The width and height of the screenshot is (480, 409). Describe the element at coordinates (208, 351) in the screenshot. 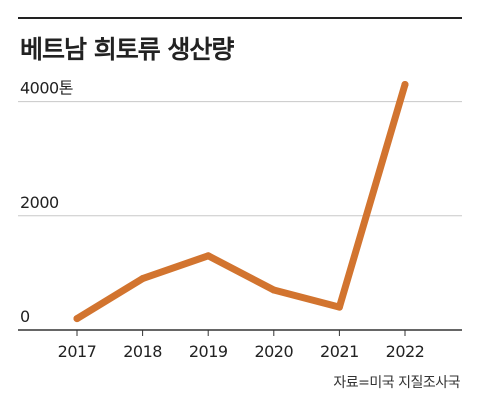

I see `x-tick-label: 2019` at that location.